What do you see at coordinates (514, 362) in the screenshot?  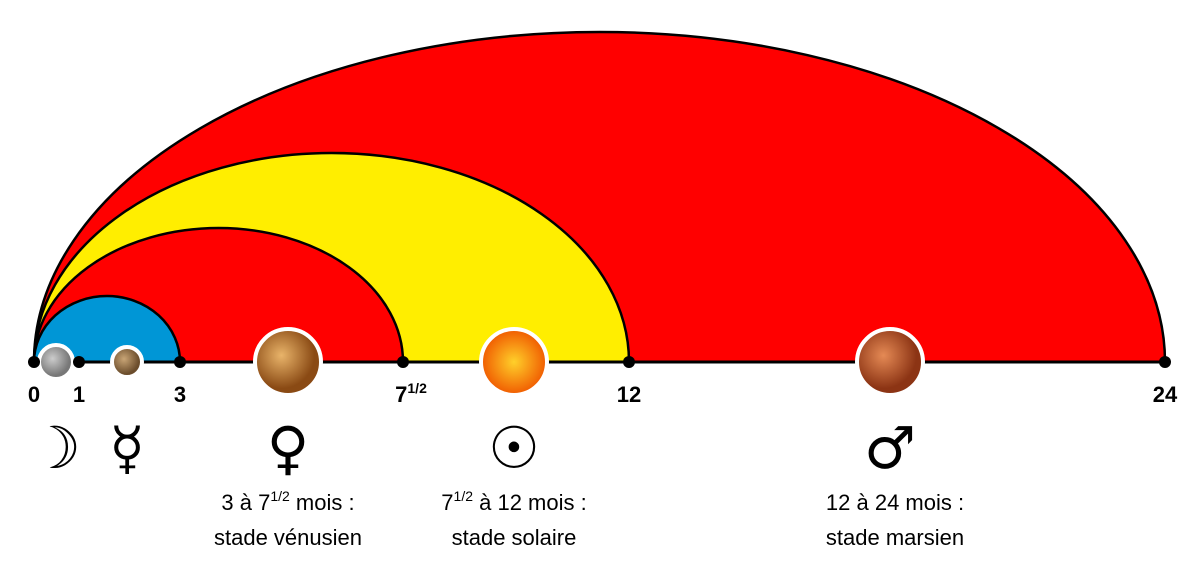 I see `sun` at bounding box center [514, 362].